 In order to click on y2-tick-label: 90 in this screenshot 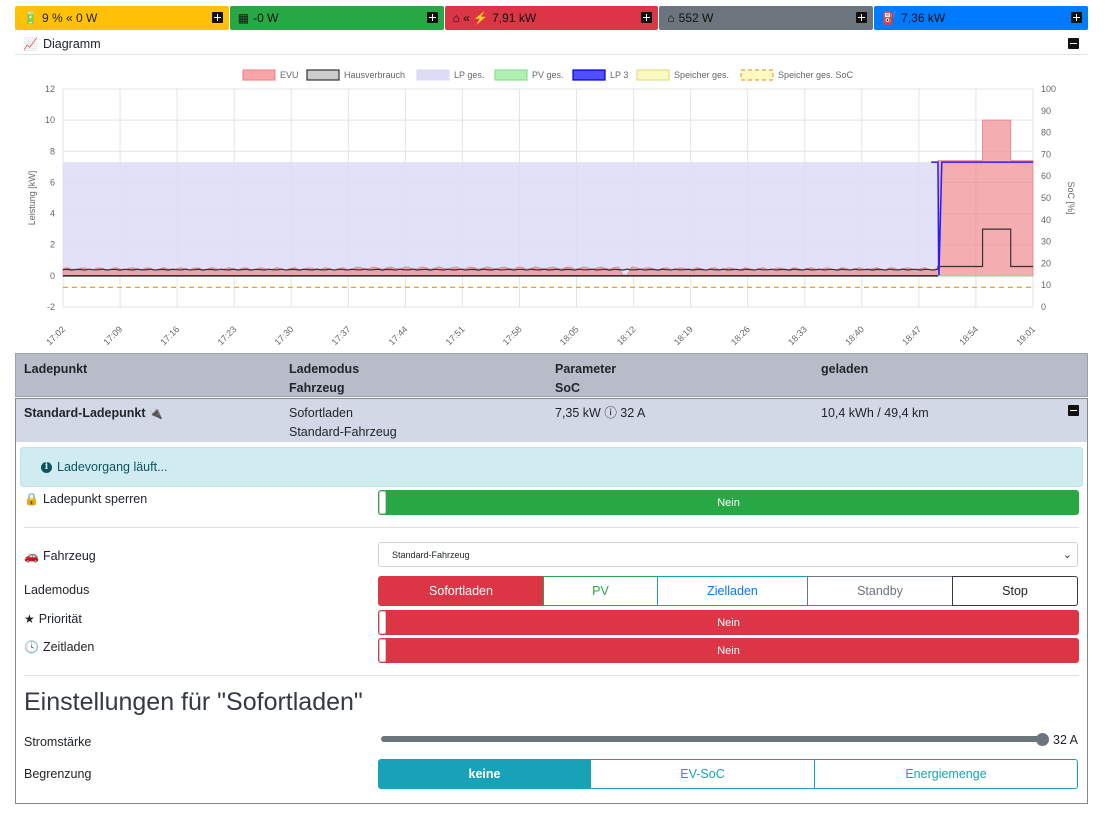, I will do `click(1046, 111)`.